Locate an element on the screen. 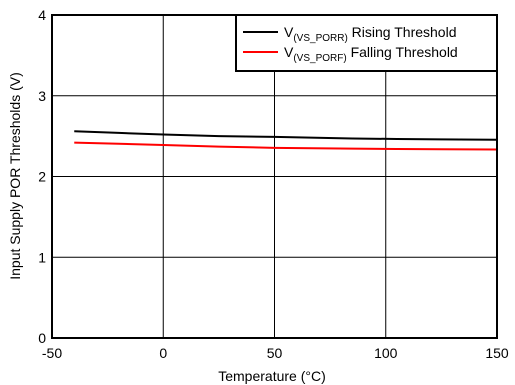 This screenshot has height=385, width=515. x-tick-label: -50 is located at coordinates (52, 353).